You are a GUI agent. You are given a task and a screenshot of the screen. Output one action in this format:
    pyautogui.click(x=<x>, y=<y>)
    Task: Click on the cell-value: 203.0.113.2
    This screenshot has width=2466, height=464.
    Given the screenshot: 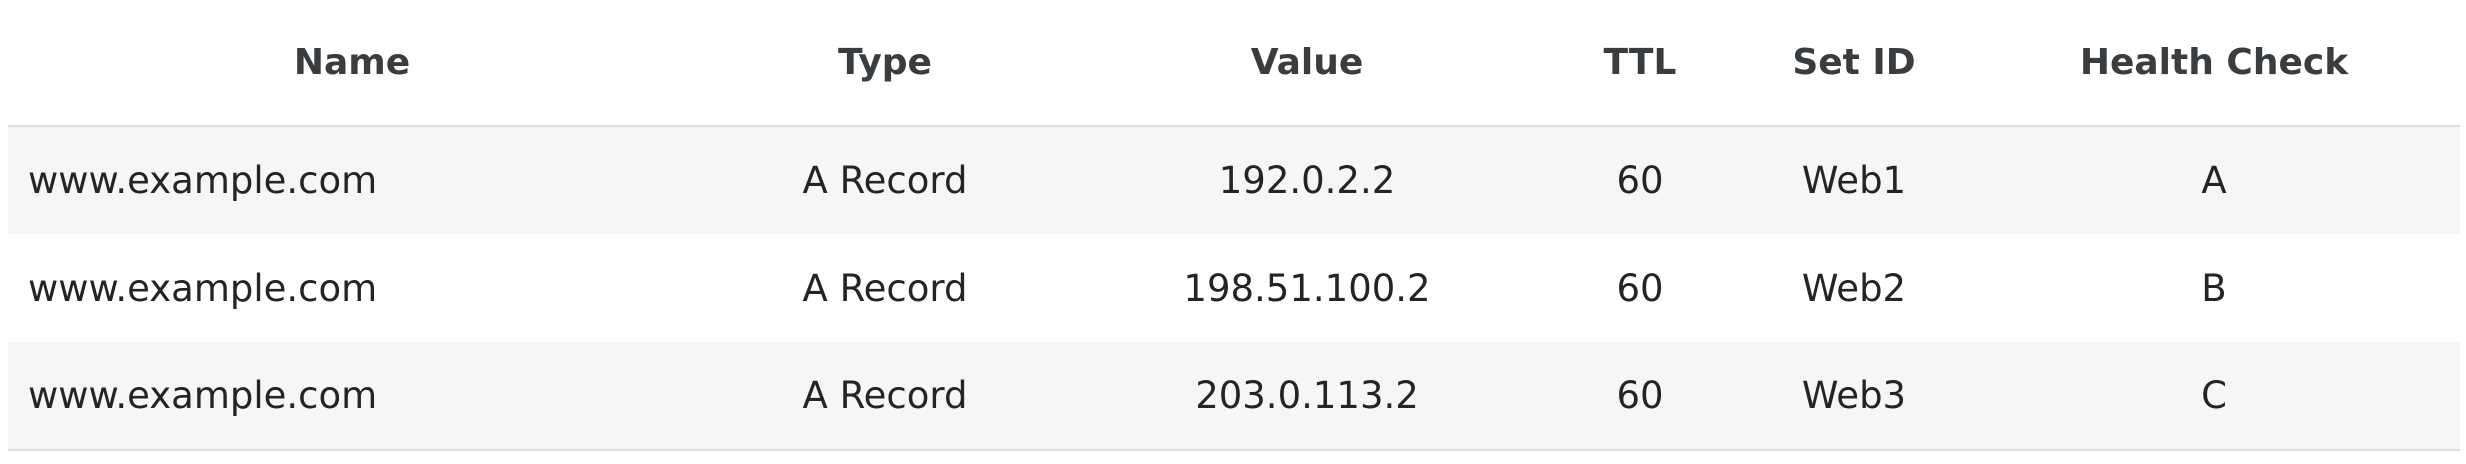 What is the action you would take?
    pyautogui.click(x=1307, y=395)
    